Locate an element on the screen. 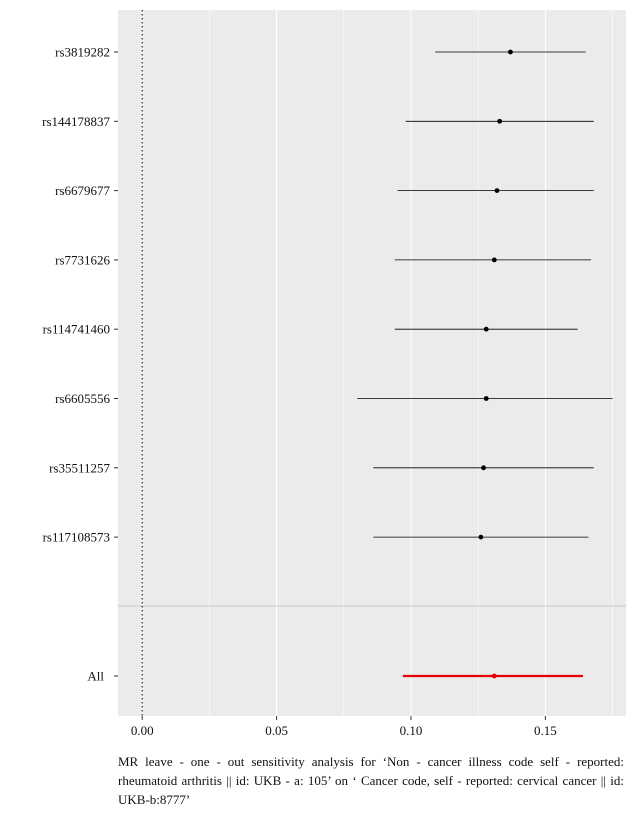  y-tick-label: All is located at coordinates (95, 676).